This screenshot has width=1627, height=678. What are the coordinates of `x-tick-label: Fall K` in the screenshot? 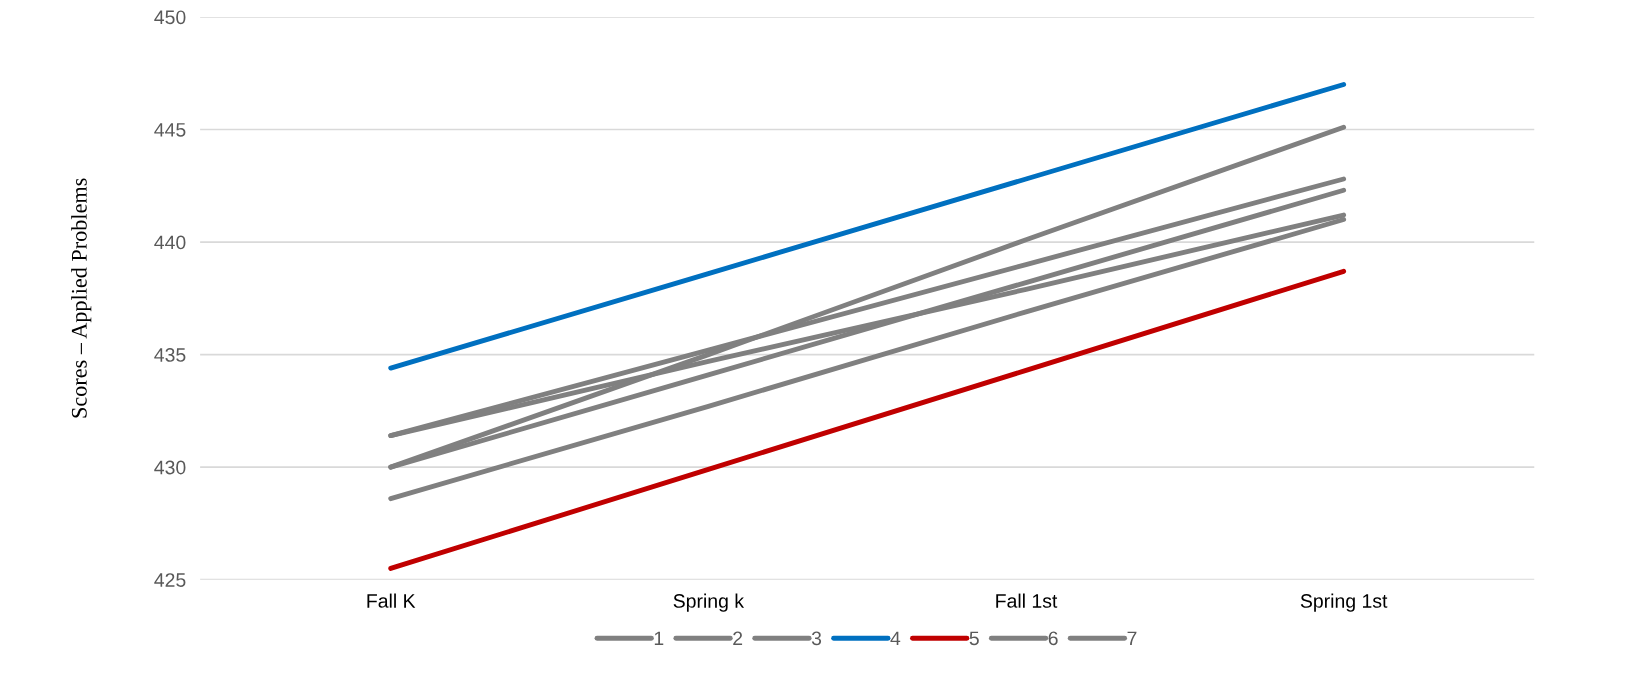 It's located at (391, 600).